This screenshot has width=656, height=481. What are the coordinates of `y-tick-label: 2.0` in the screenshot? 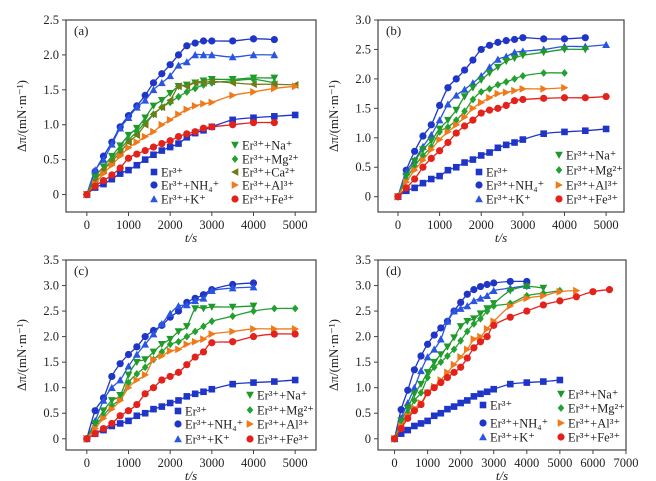 It's located at (51, 55).